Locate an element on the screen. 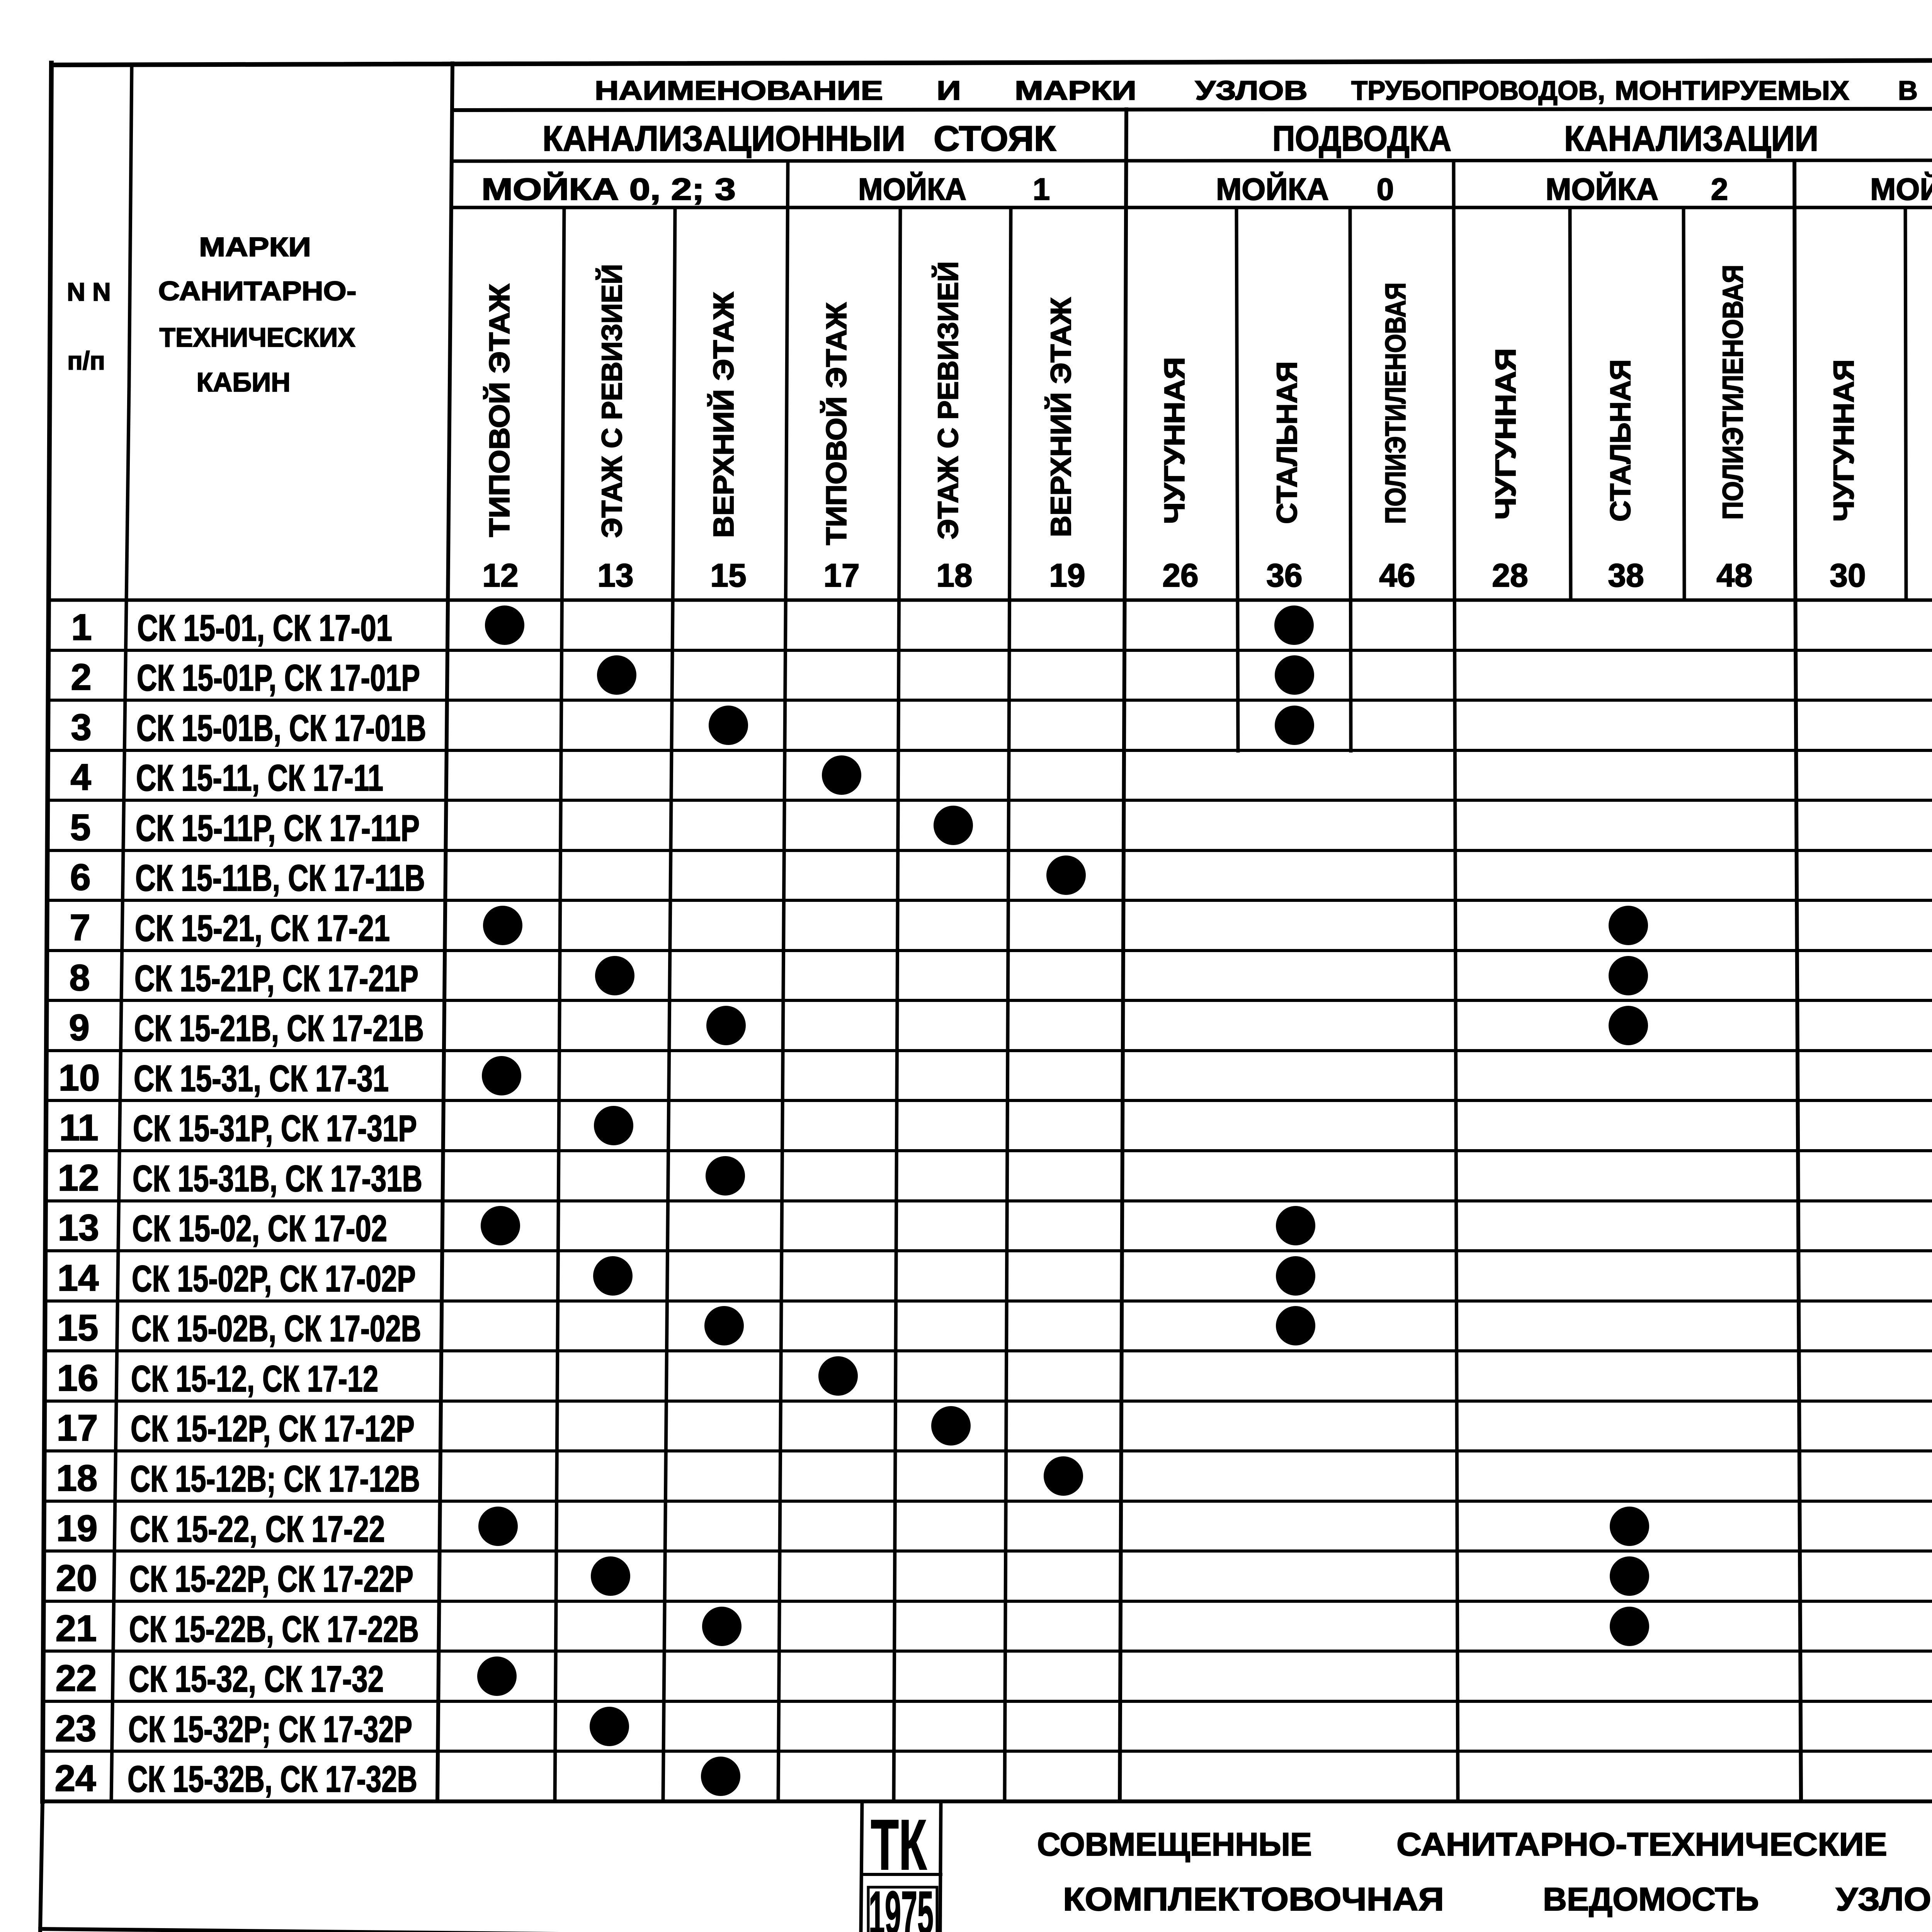 This screenshot has height=1932, width=1932. svg-text: СТАЛЬНАЯ is located at coordinates (1620, 440).